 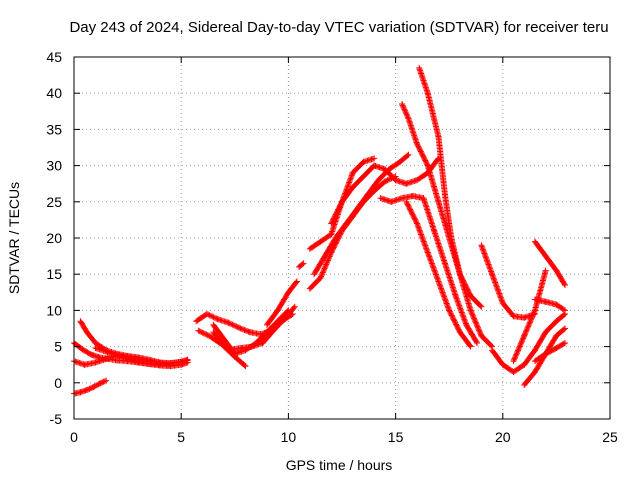 What do you see at coordinates (508, 281) in the screenshot?
I see `series-arc-t` at bounding box center [508, 281].